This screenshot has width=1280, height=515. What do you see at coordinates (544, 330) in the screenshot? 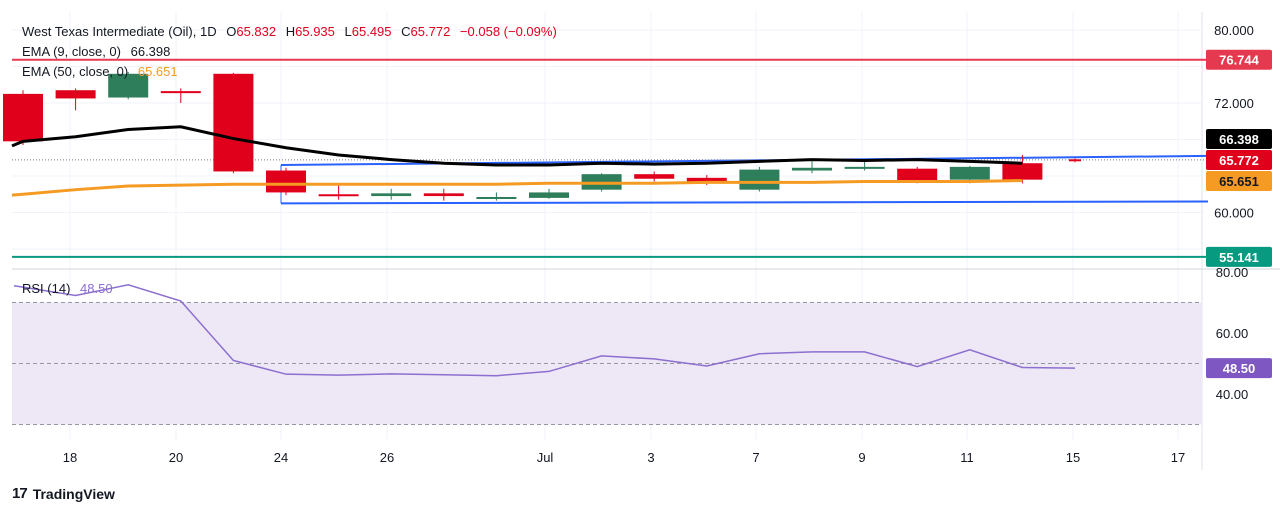
I see `rsi-line` at bounding box center [544, 330].